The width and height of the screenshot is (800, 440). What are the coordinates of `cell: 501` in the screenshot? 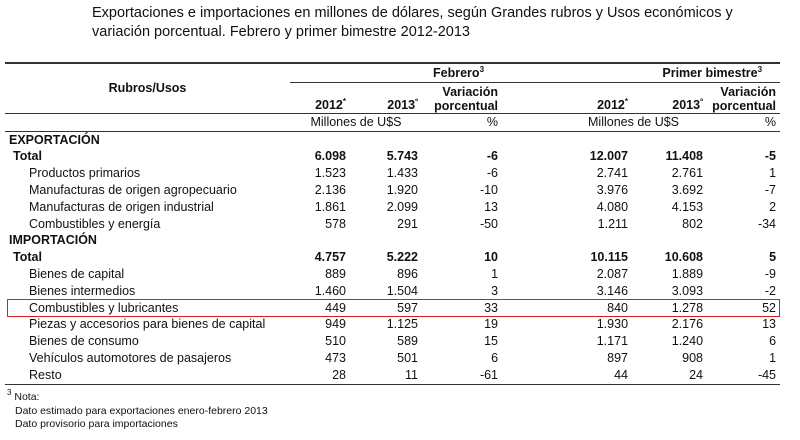 It's located at (407, 358).